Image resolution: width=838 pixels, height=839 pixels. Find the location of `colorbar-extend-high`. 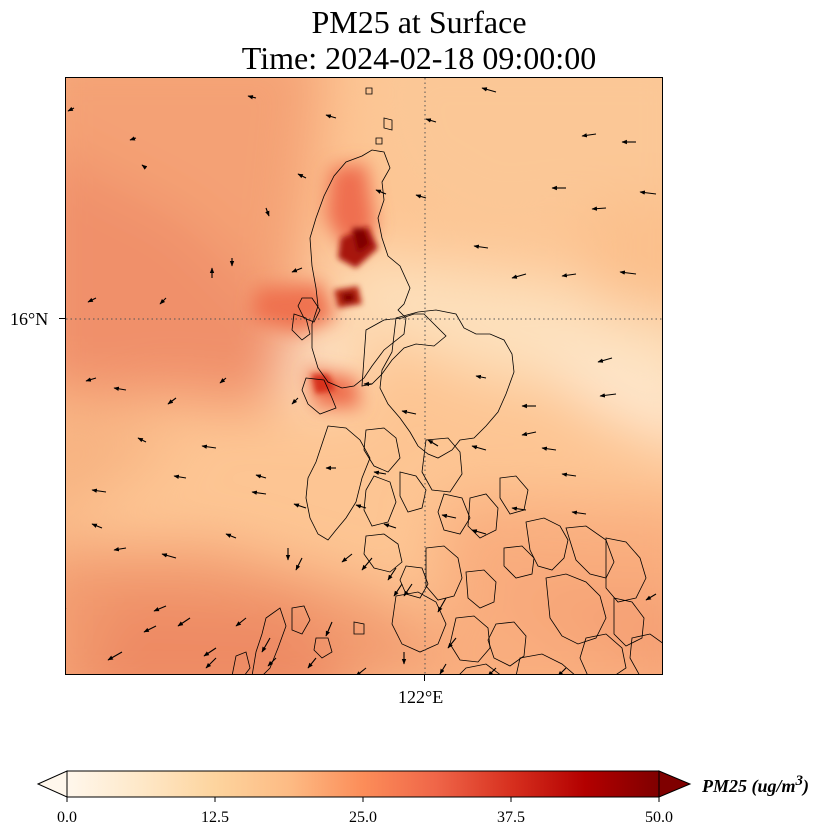

colorbar-extend-high is located at coordinates (675, 784).